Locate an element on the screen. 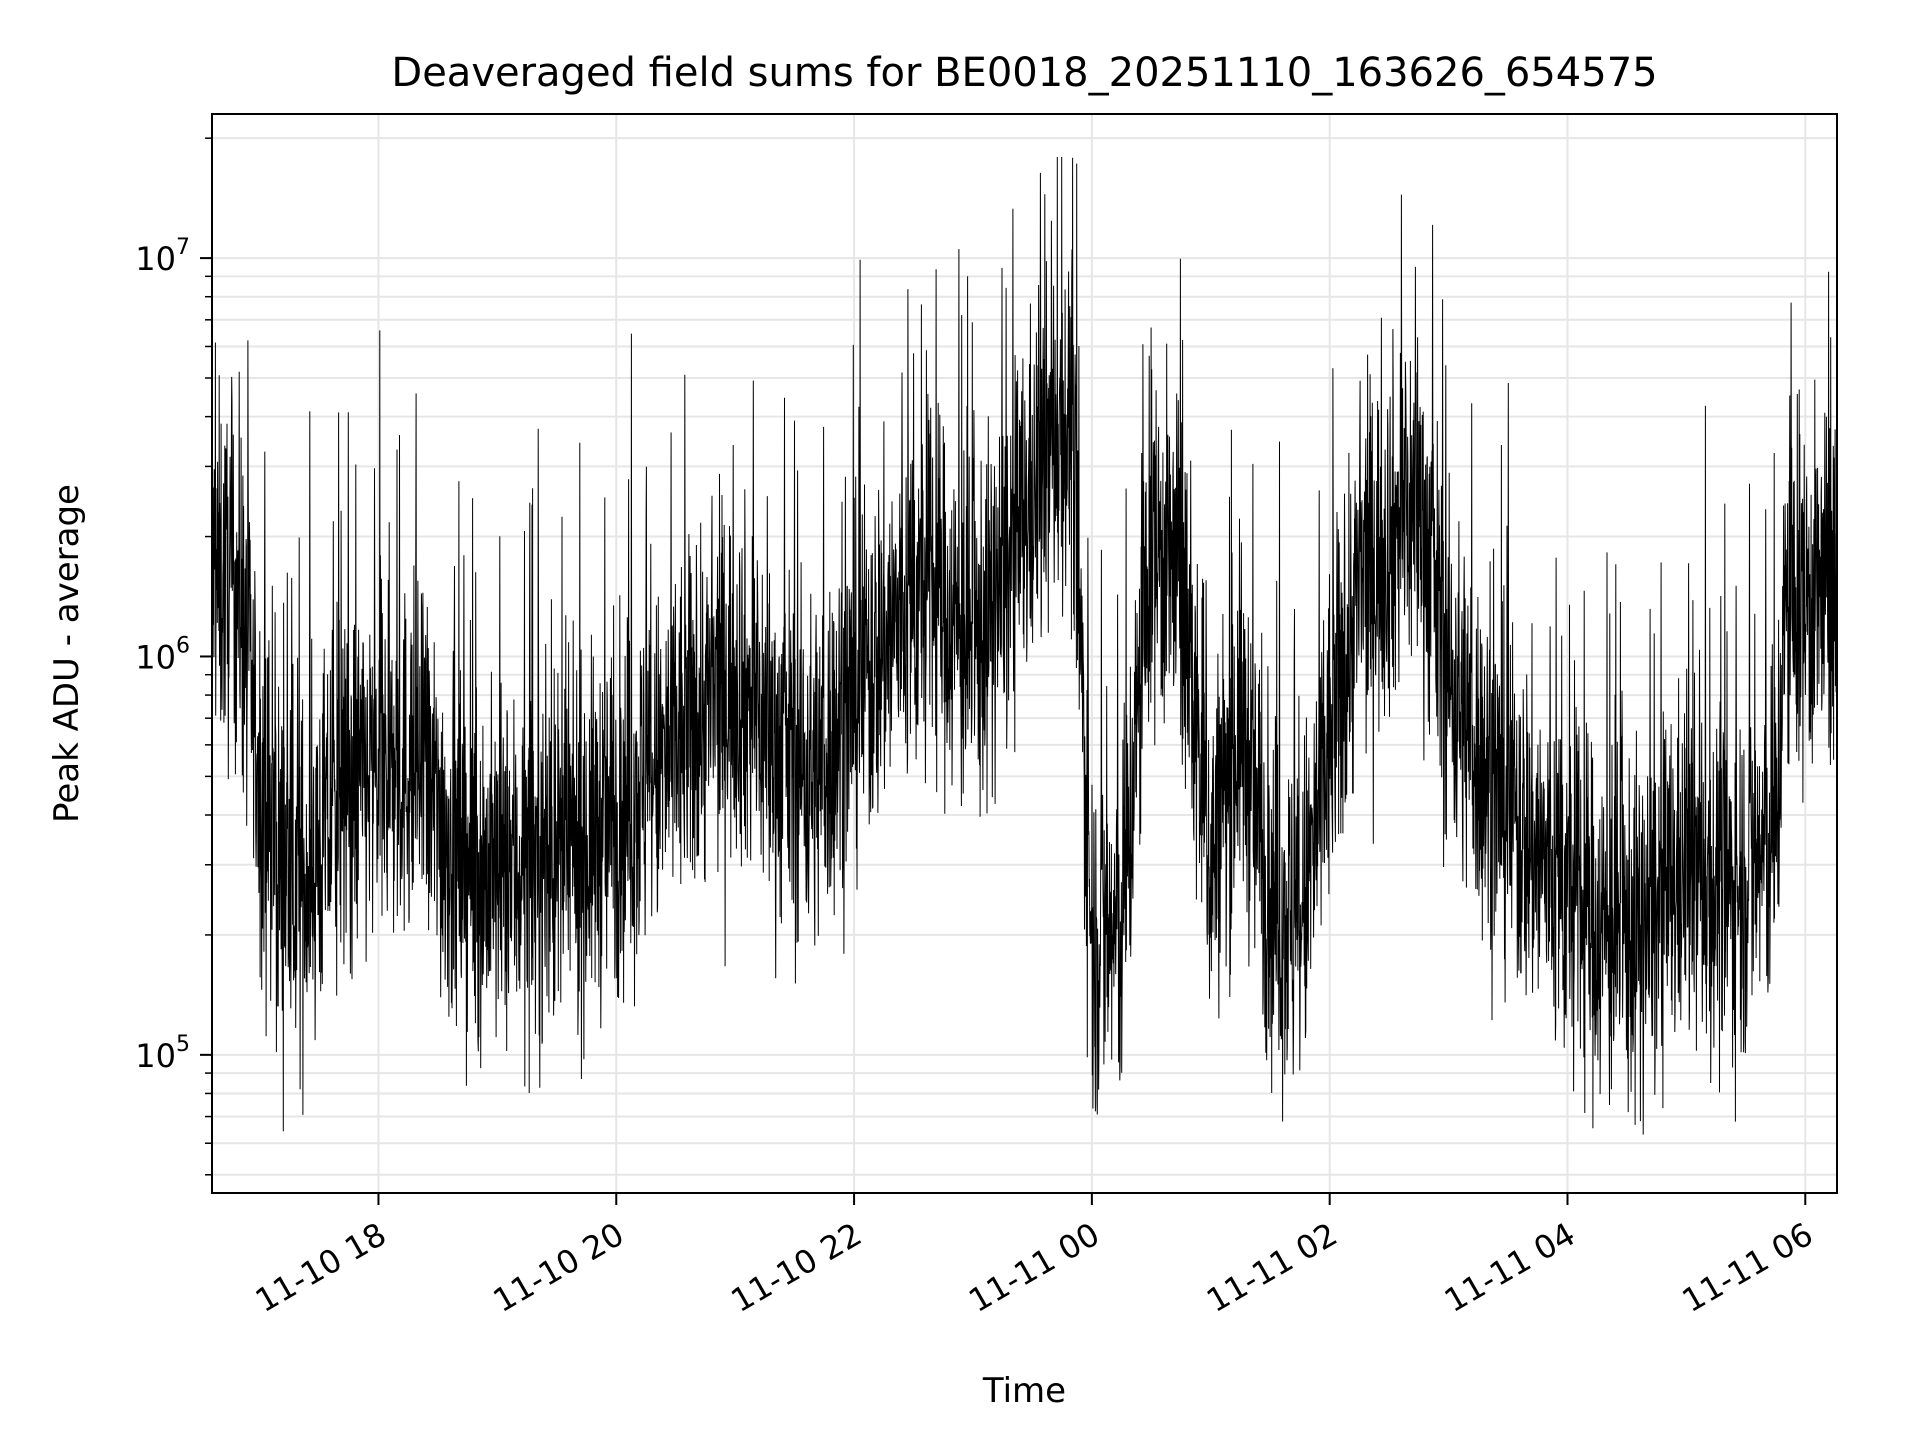 Image resolution: width=1920 pixels, height=1440 pixels. y-axis: 10⁵ 10⁶ 10⁷ is located at coordinates (173, 656).